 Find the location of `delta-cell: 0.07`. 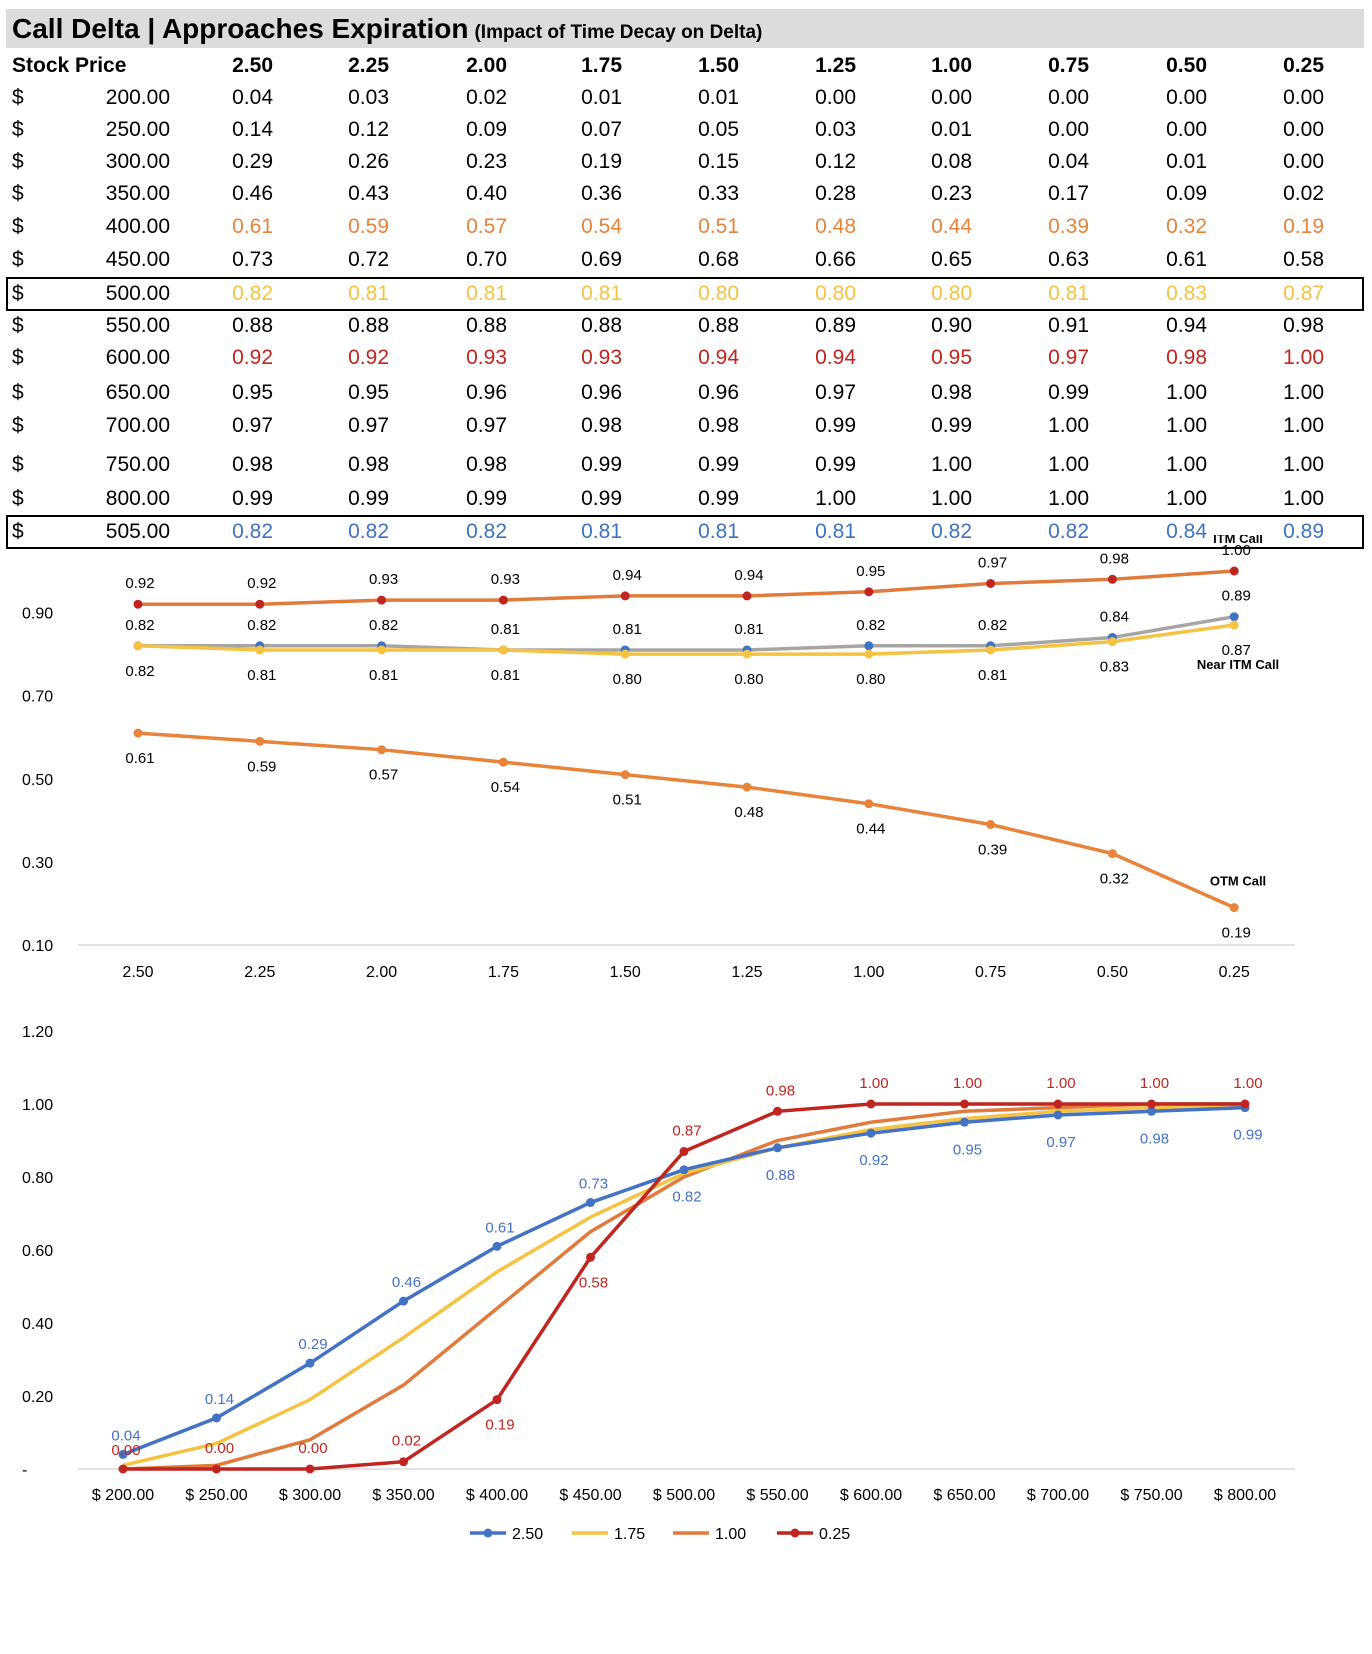

delta-cell: 0.07 is located at coordinates (601, 129).